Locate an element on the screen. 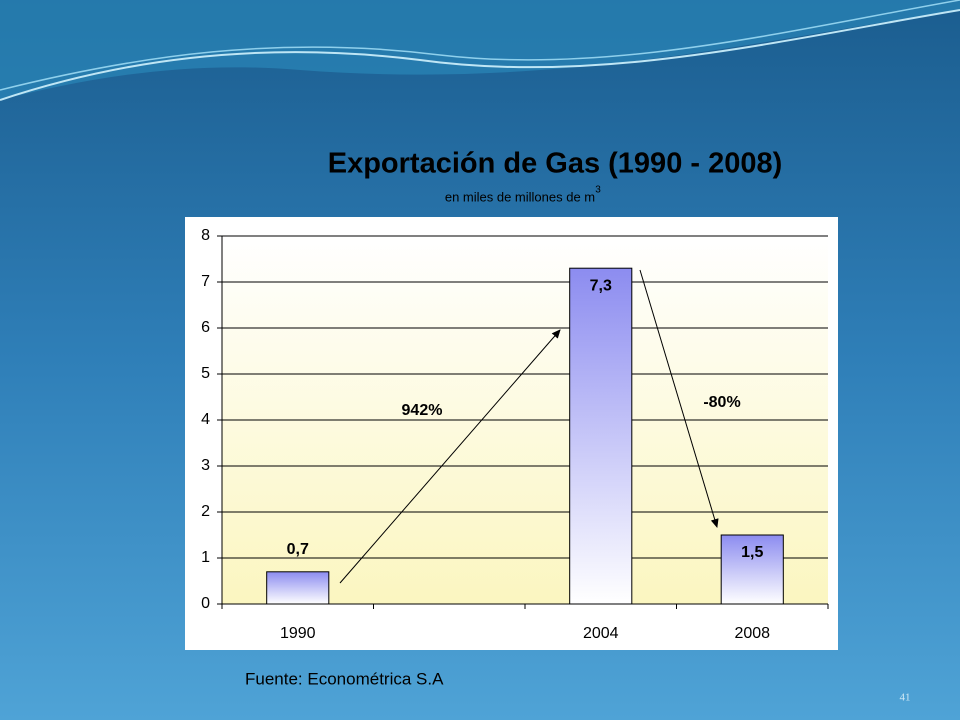 Image resolution: width=960 pixels, height=720 pixels. y-tick-label: 5 is located at coordinates (205, 373).